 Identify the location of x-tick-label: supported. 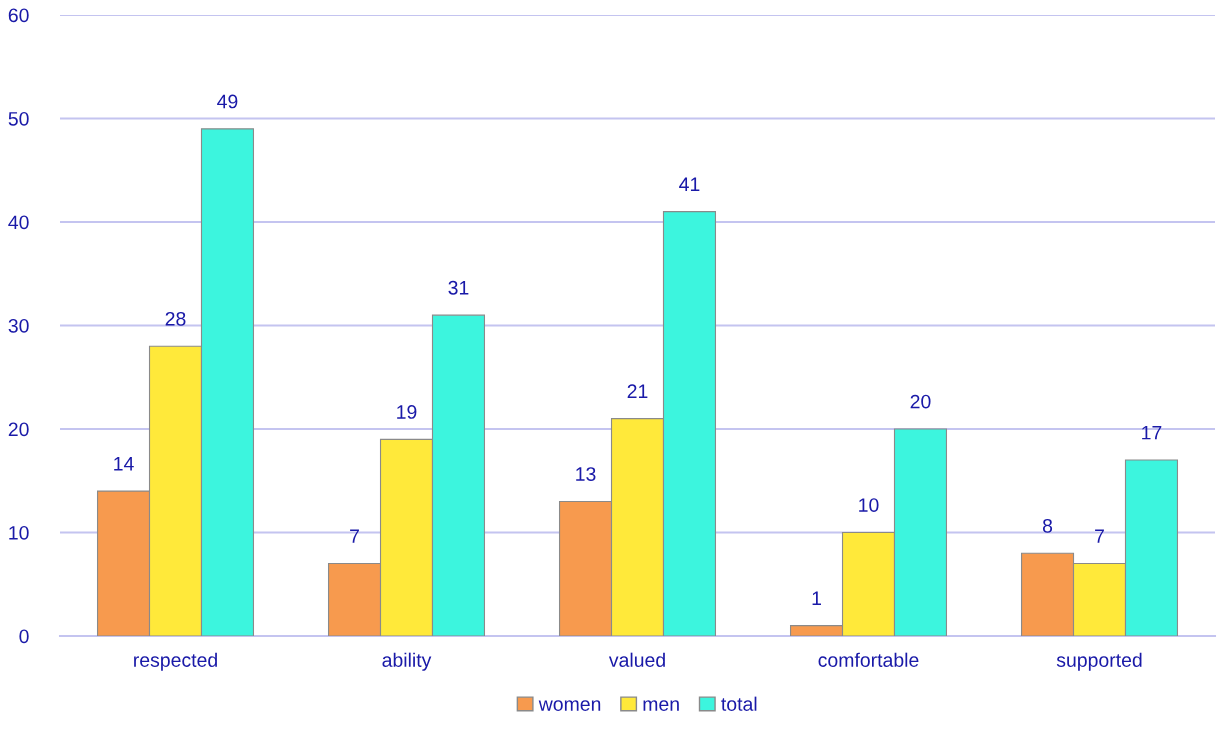
(1099, 661).